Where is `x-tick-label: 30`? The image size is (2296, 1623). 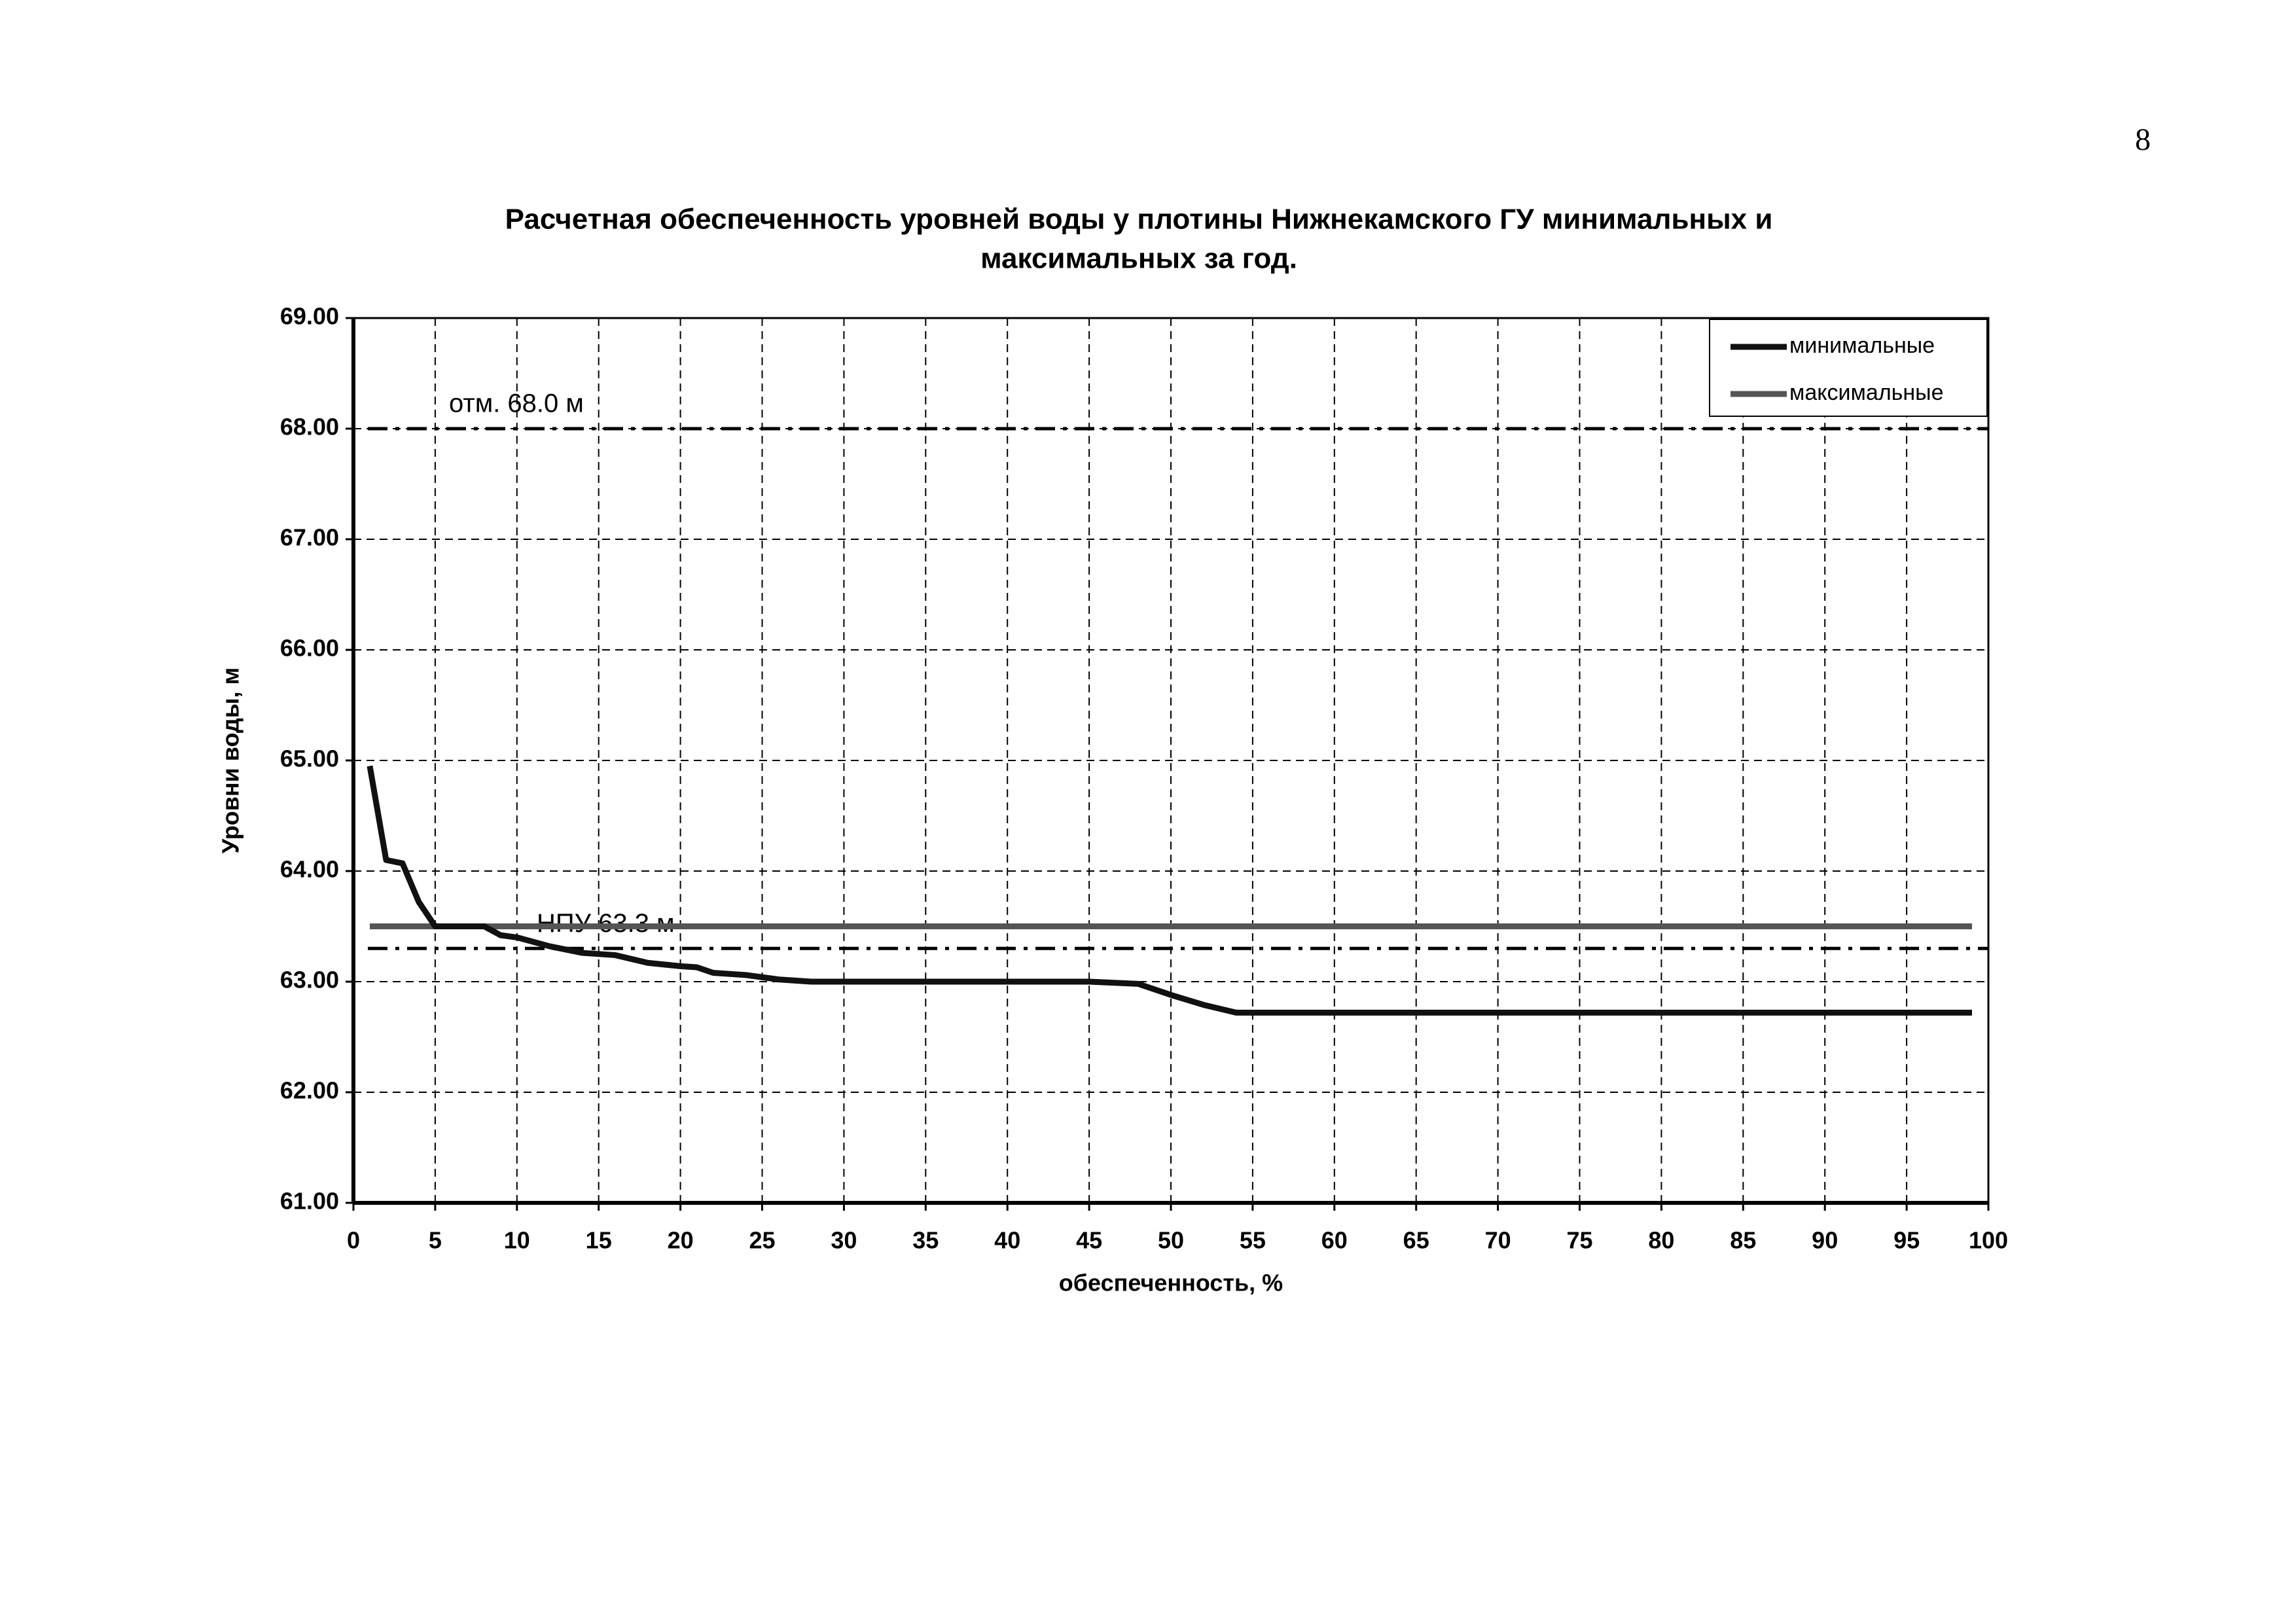
x-tick-label: 30 is located at coordinates (844, 1240).